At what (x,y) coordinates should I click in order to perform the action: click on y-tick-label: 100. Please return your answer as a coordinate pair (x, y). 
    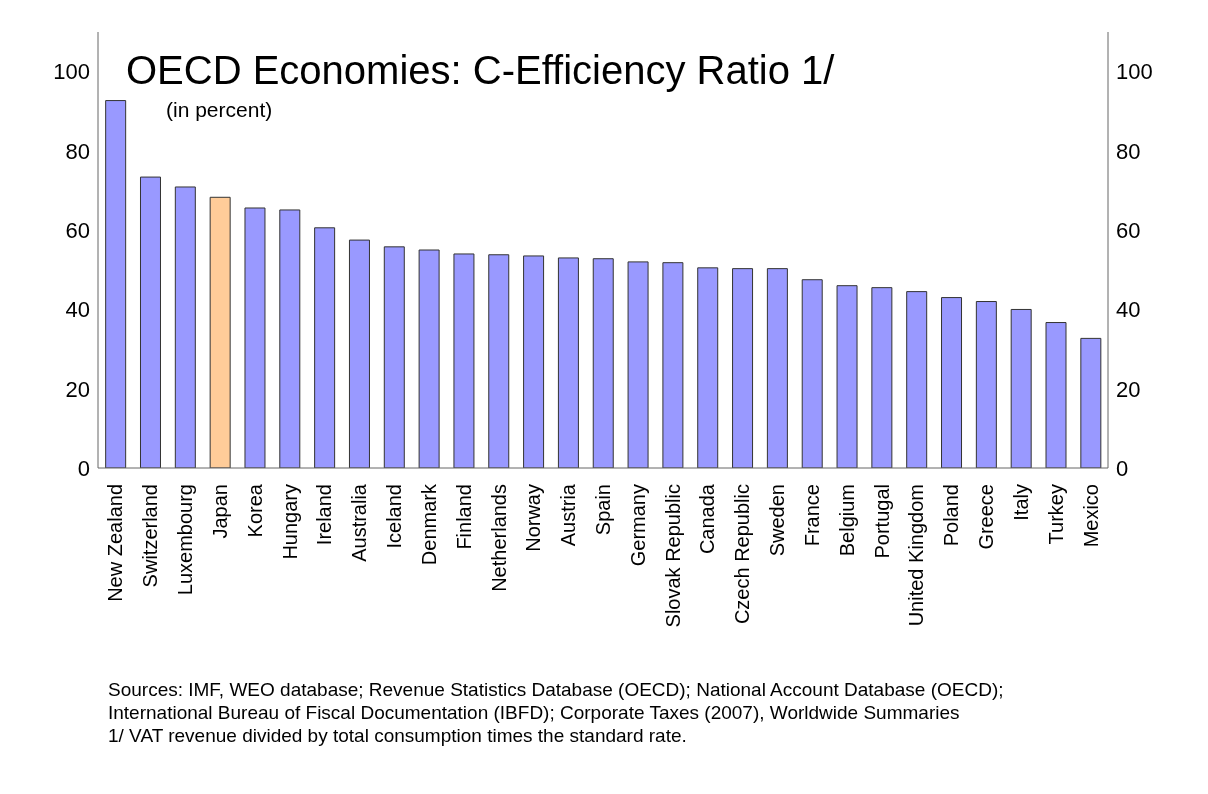
    Looking at the image, I should click on (71, 72).